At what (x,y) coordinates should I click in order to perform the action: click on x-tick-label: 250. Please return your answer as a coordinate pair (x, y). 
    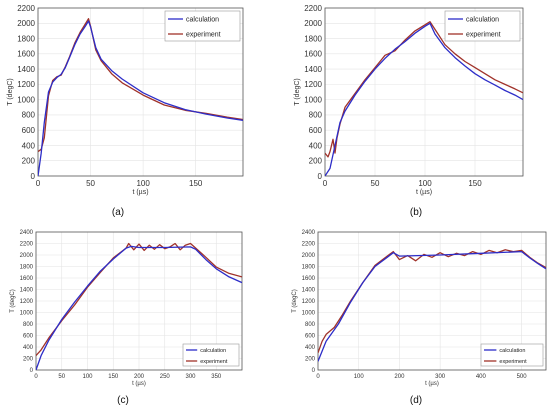
    Looking at the image, I should click on (165, 377).